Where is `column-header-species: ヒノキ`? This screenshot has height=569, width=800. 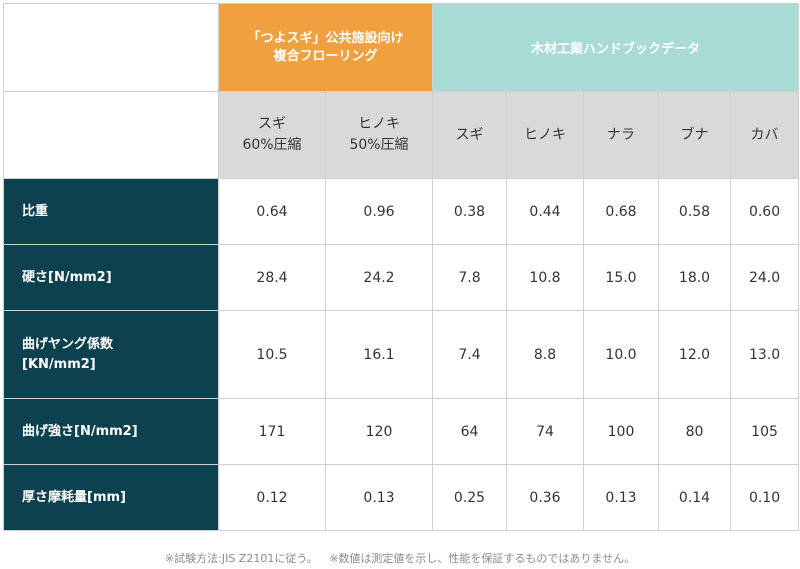
column-header-species: ヒノキ is located at coordinates (379, 124).